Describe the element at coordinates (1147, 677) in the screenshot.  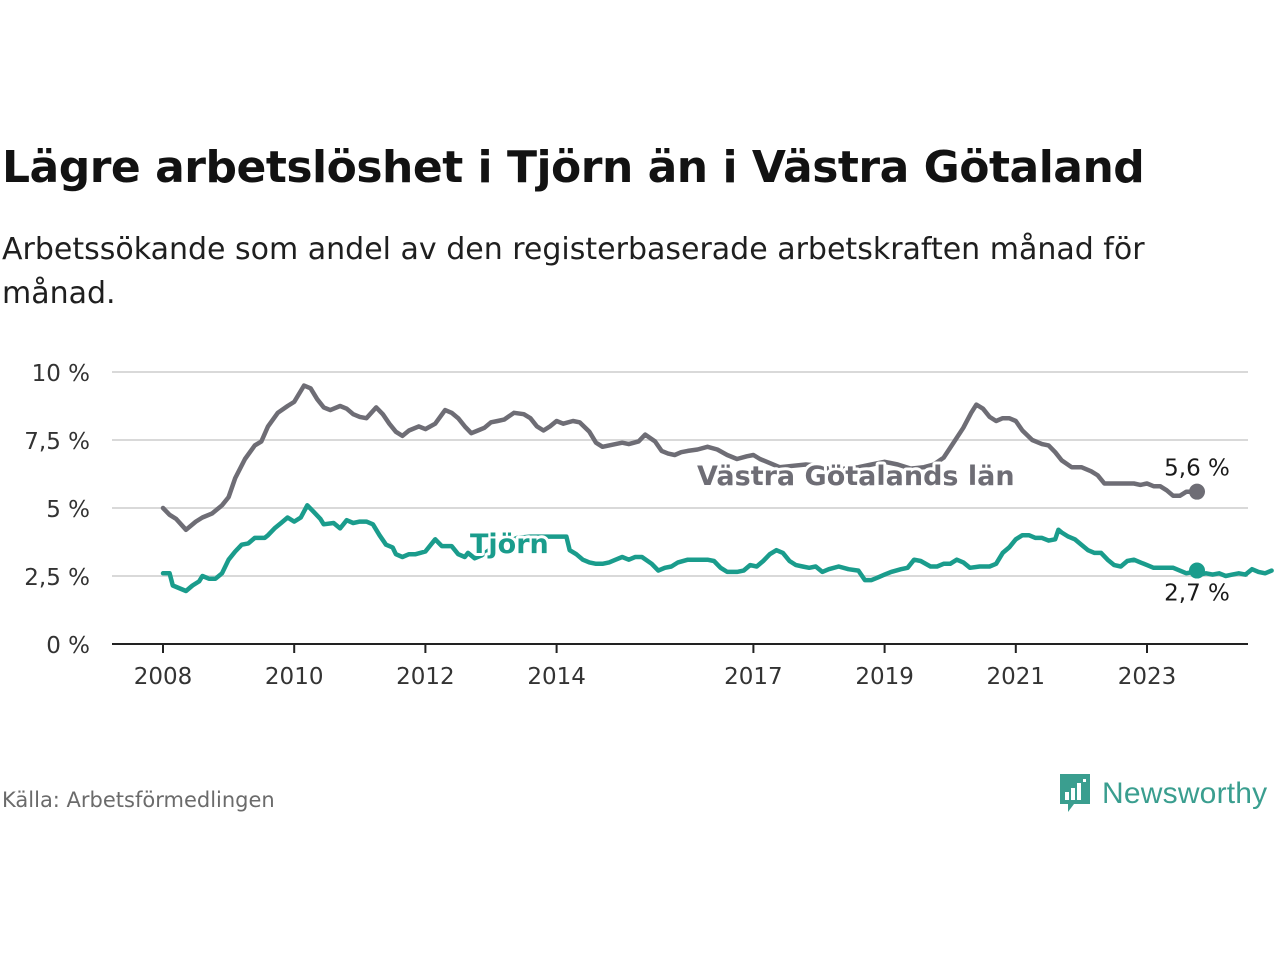
I see `x-tick-label: 2023` at that location.